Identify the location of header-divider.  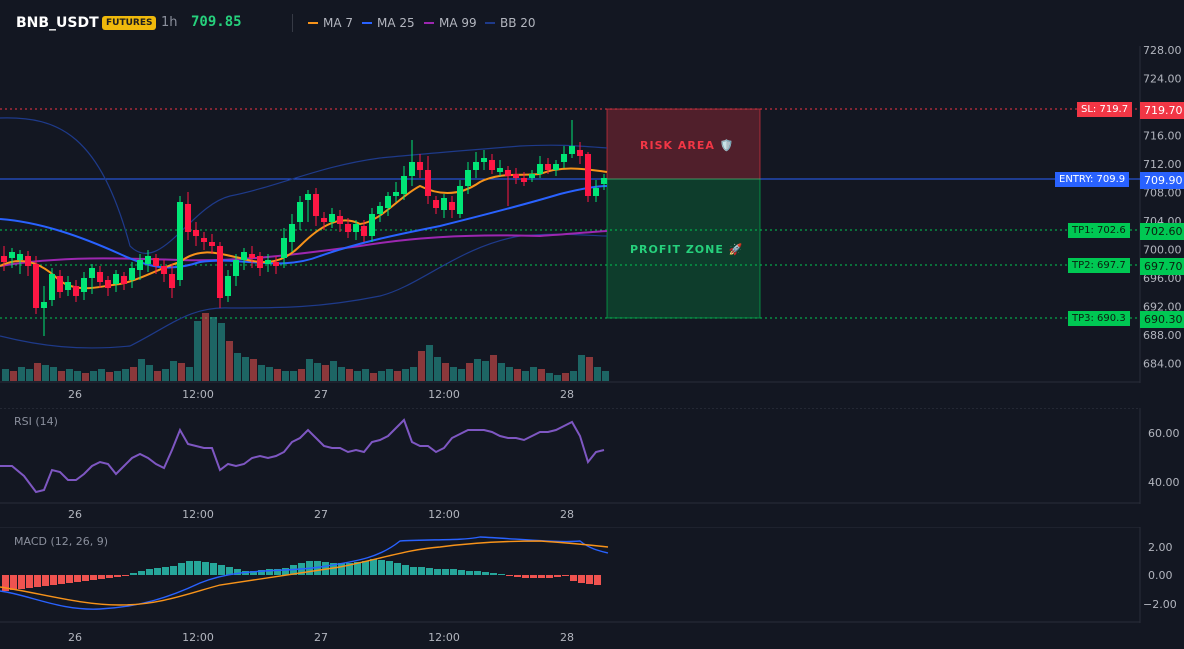
(292, 23).